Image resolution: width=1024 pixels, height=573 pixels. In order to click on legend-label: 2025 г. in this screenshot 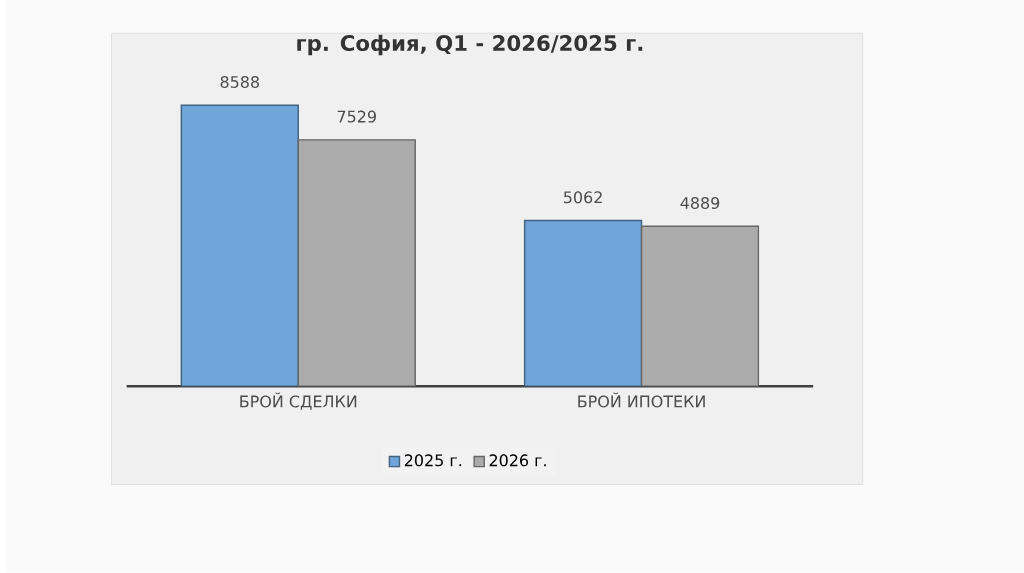, I will do `click(433, 460)`.